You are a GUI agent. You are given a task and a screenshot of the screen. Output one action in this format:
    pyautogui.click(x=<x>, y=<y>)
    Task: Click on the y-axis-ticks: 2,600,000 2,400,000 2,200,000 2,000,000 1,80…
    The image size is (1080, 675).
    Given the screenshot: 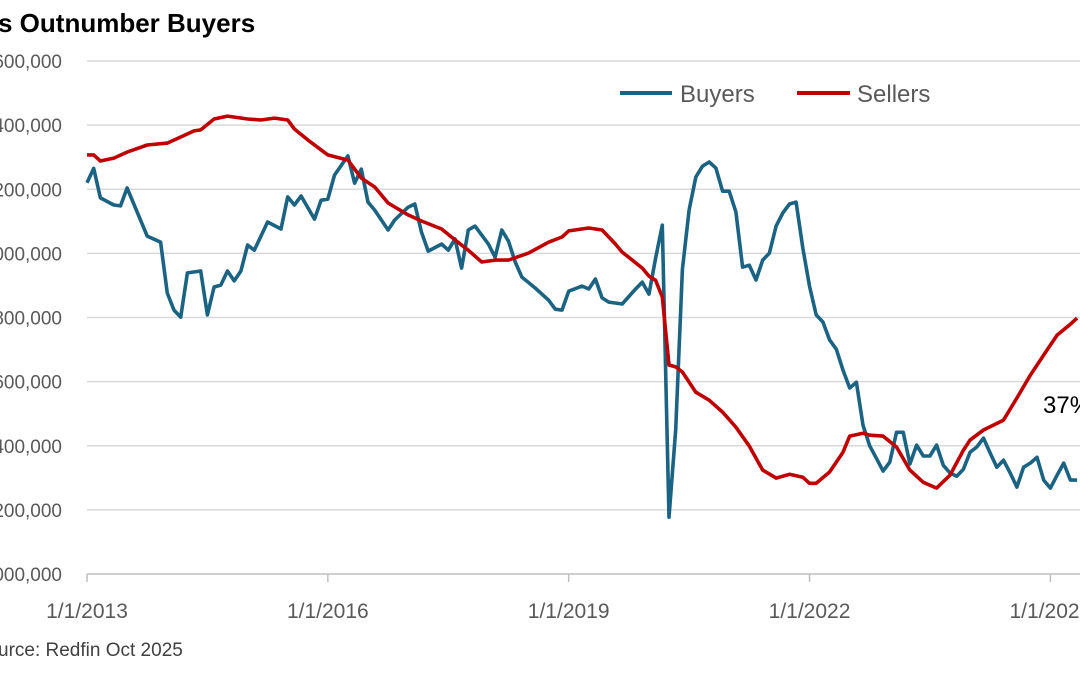 What is the action you would take?
    pyautogui.click(x=31, y=319)
    